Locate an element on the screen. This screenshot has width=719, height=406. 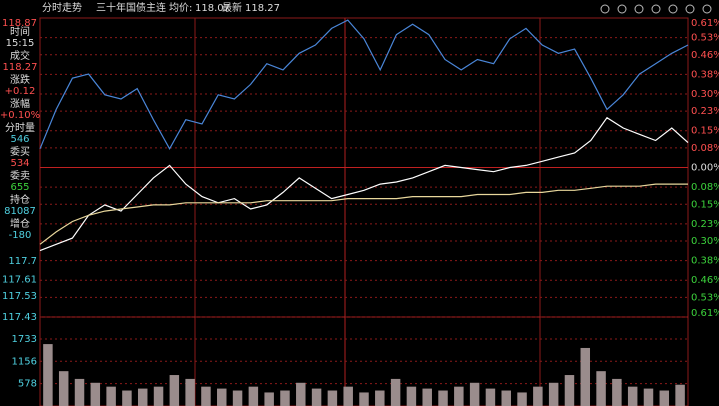
y2-tick-label: 0.38% is located at coordinates (705, 74).